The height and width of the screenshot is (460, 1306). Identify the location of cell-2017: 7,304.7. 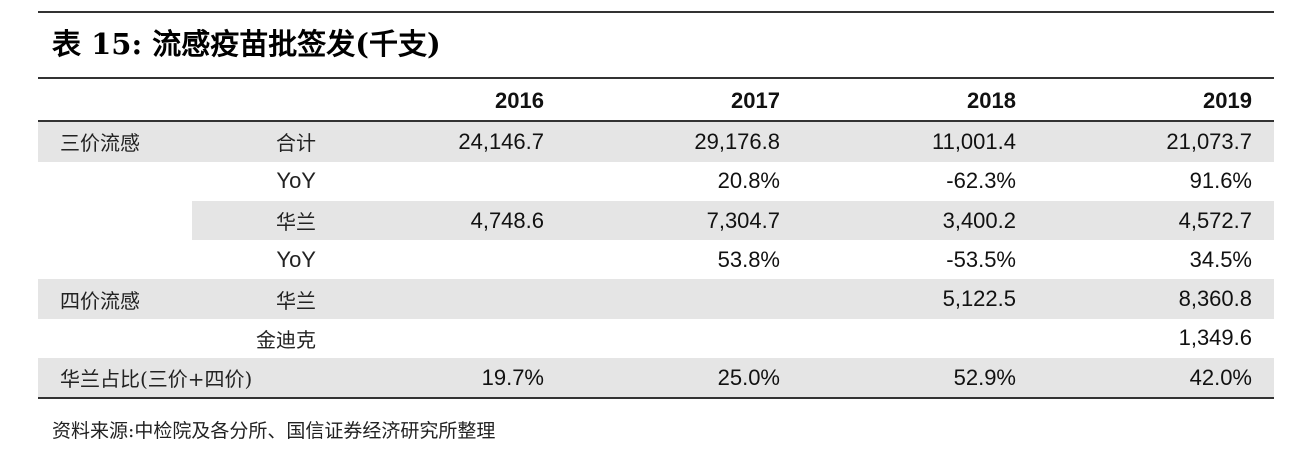
(684, 220).